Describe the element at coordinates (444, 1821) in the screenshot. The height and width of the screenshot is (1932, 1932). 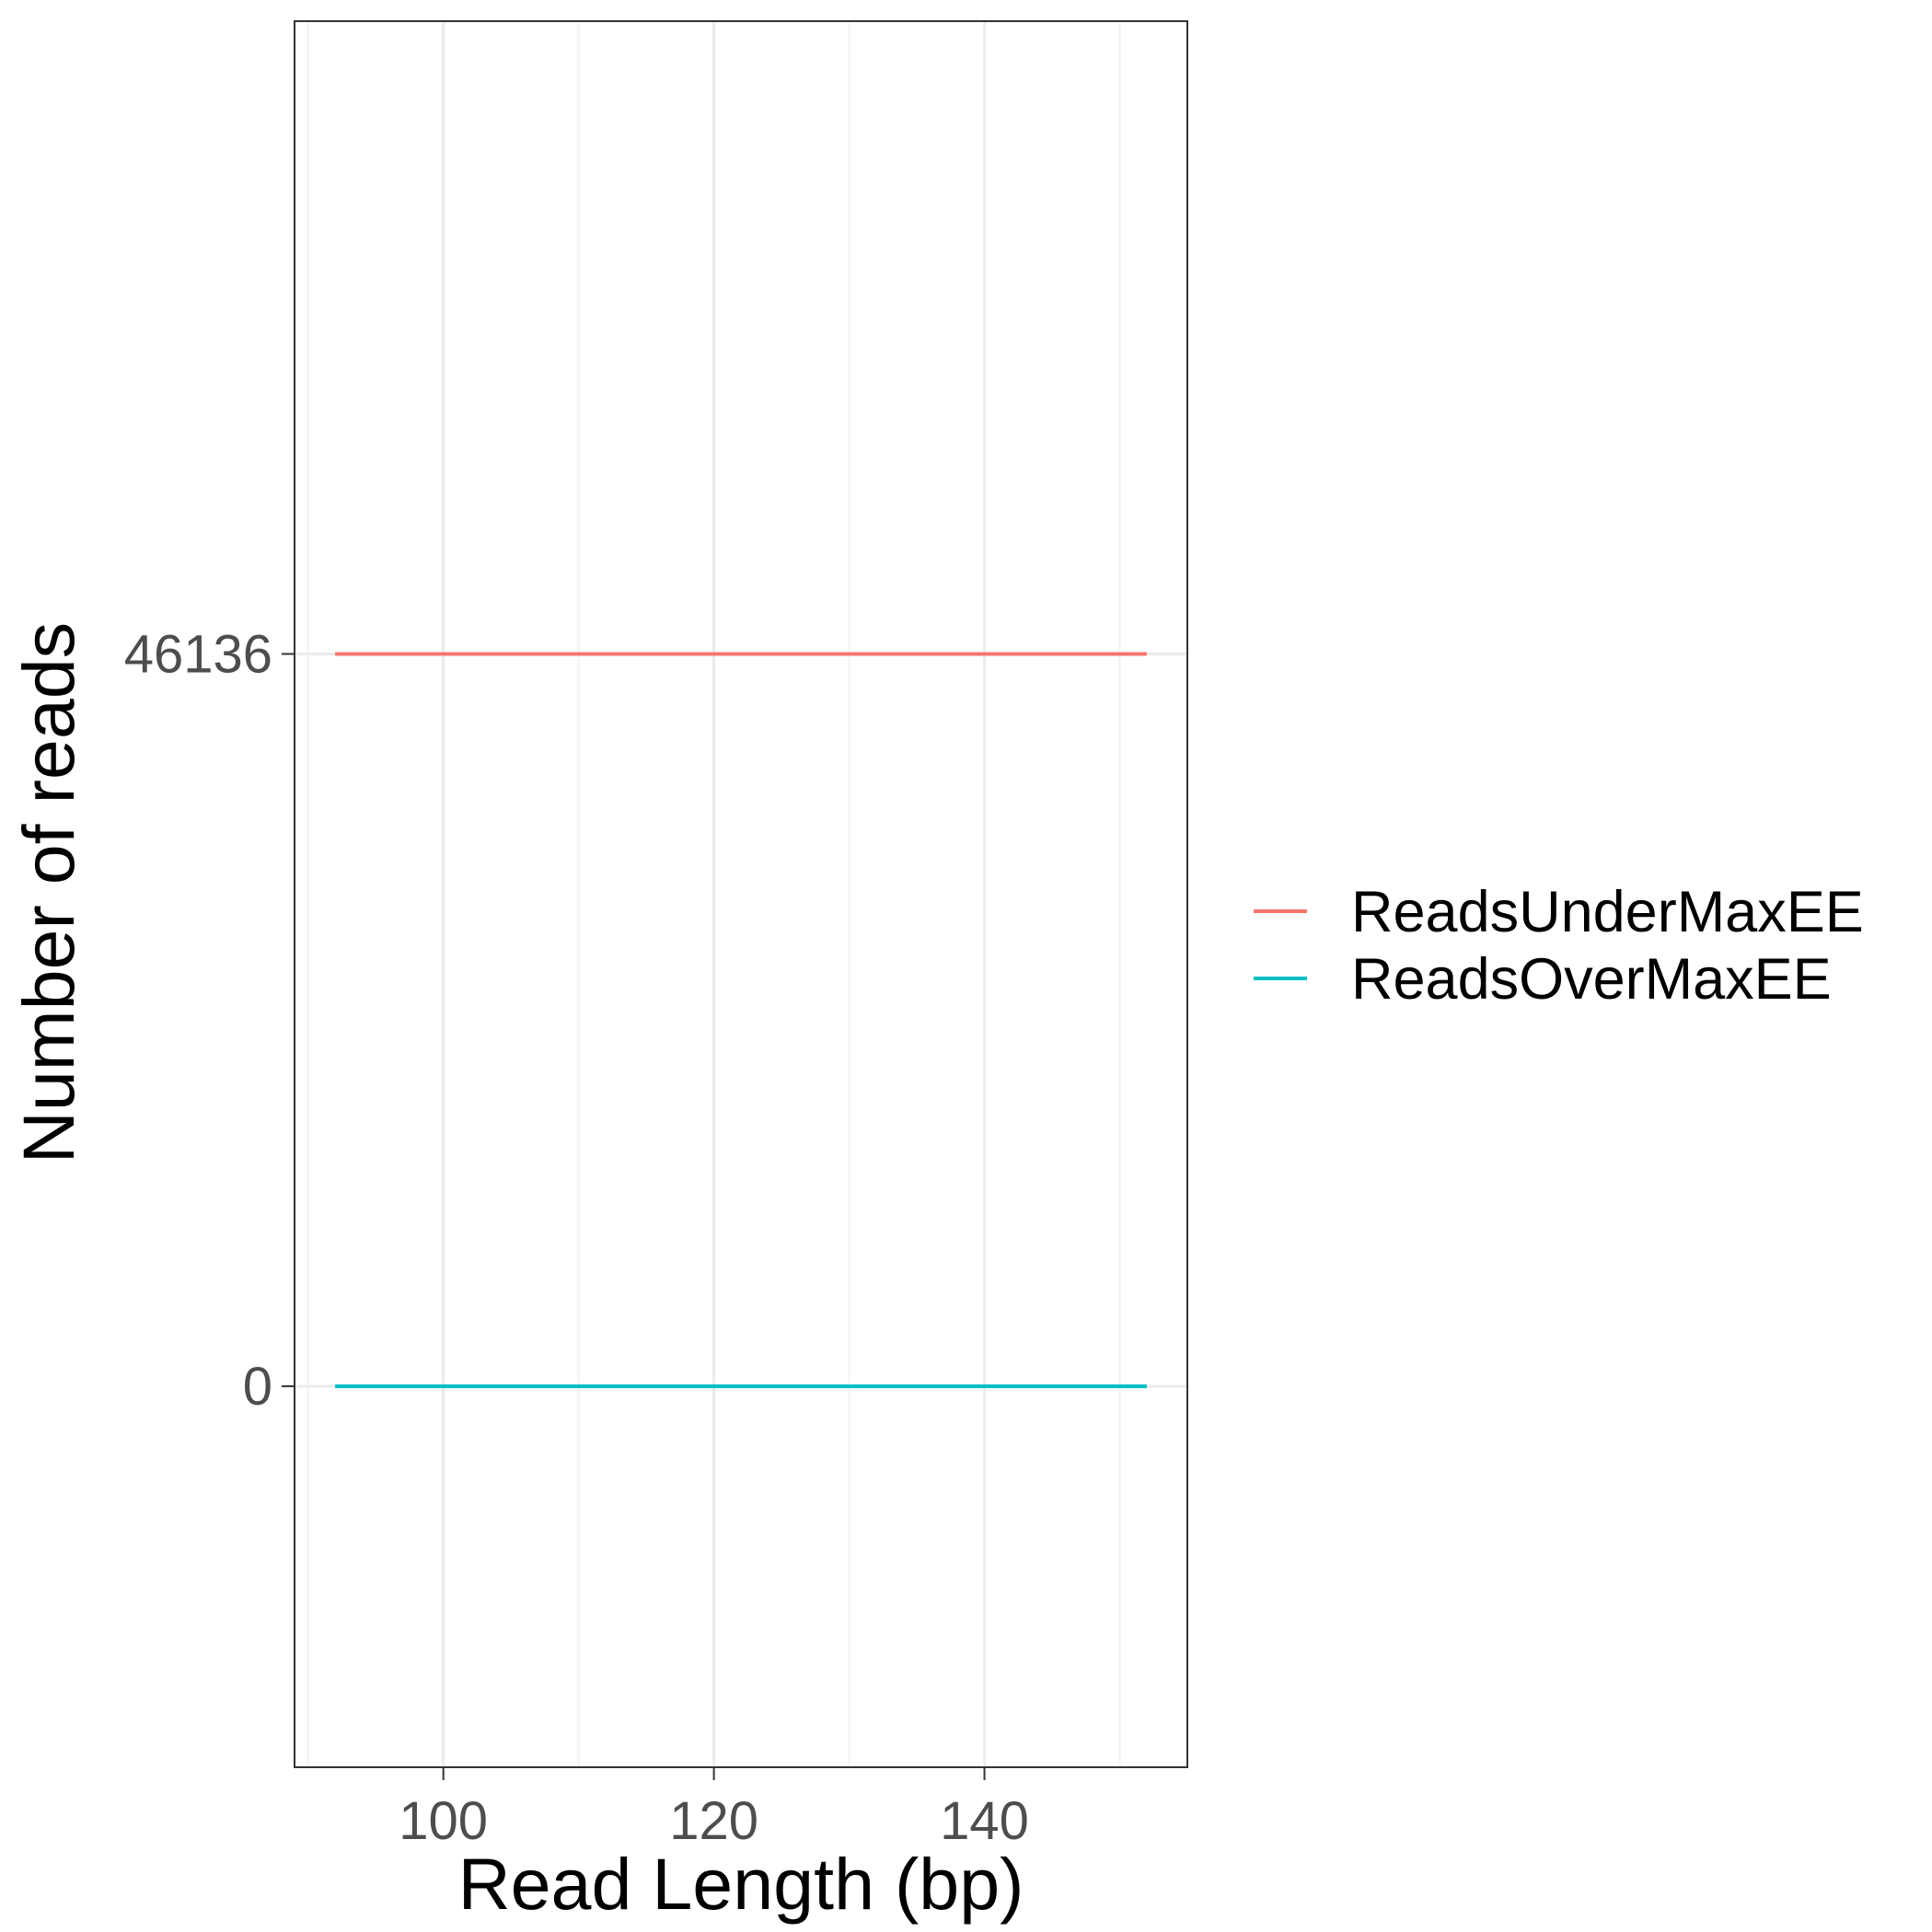
I see `x-tick-label: 100` at that location.